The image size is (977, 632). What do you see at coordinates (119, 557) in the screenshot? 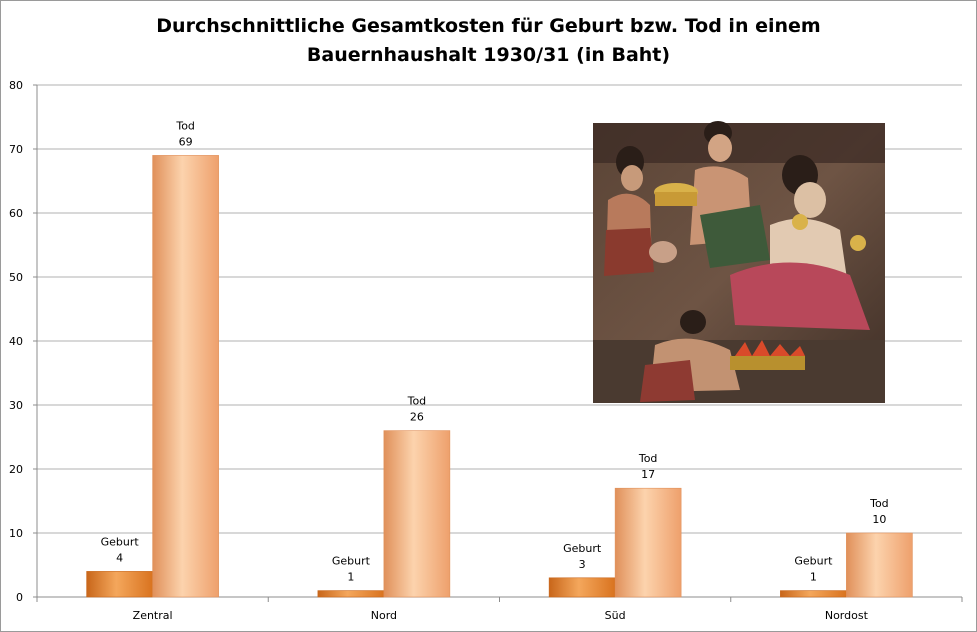
I see `data-label-value: 4` at bounding box center [119, 557].